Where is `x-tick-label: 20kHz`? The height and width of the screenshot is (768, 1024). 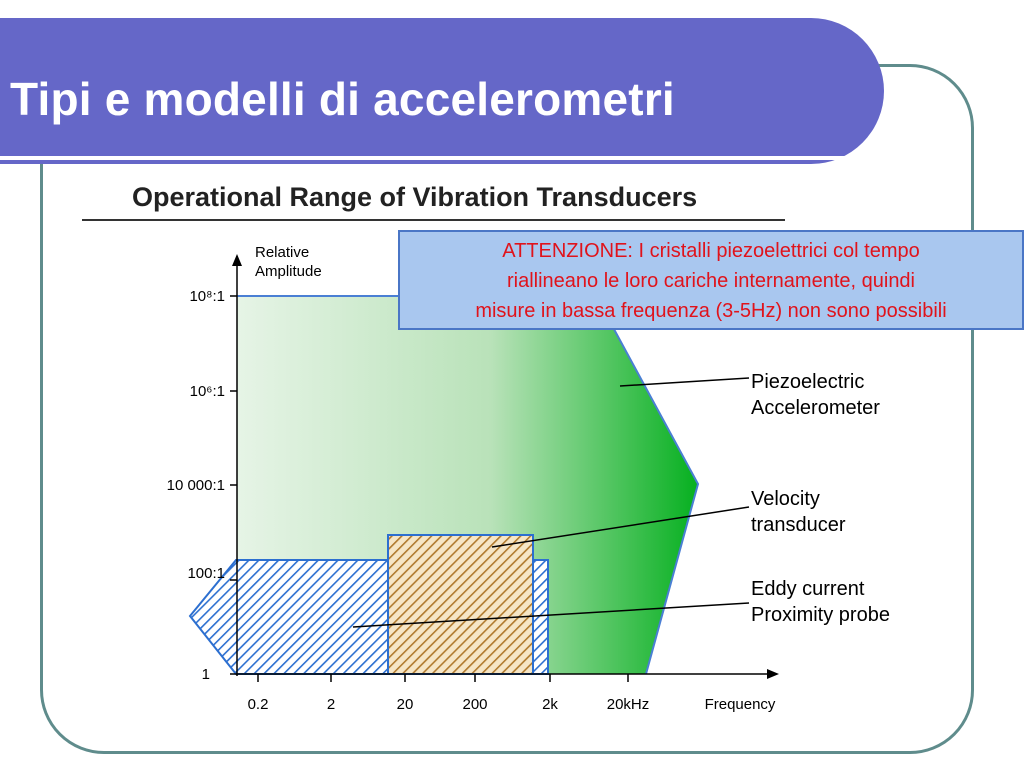
x-tick-label: 20kHz is located at coordinates (628, 704).